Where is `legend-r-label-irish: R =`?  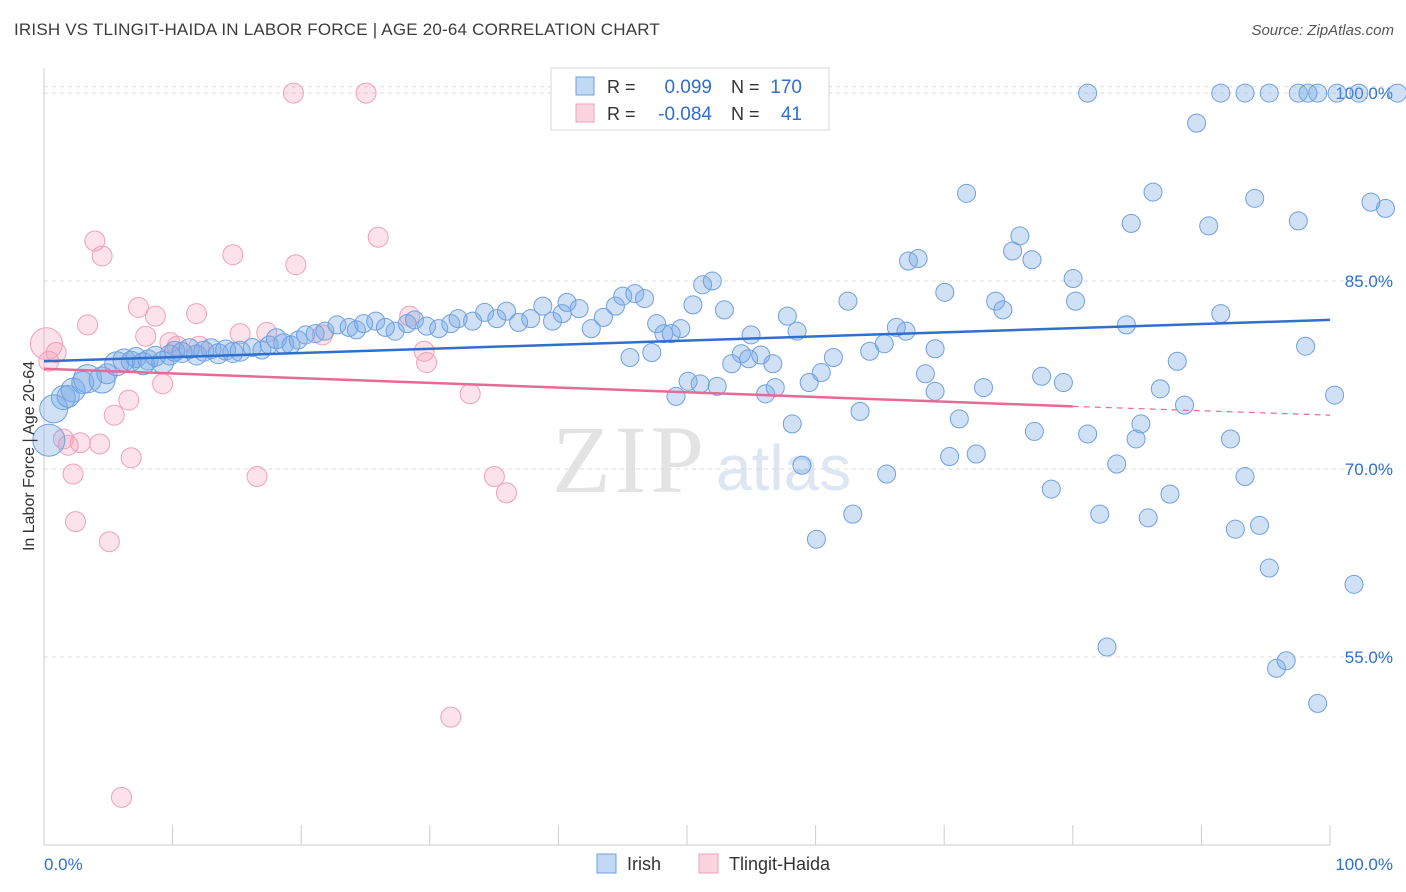 legend-r-label-irish: R = is located at coordinates (621, 87).